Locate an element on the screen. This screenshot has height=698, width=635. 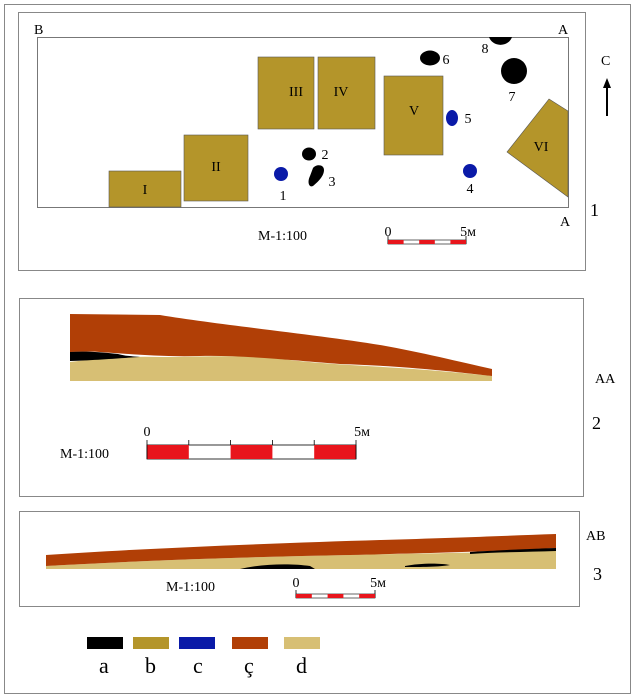
corner-b-label: B is located at coordinates (38, 30).